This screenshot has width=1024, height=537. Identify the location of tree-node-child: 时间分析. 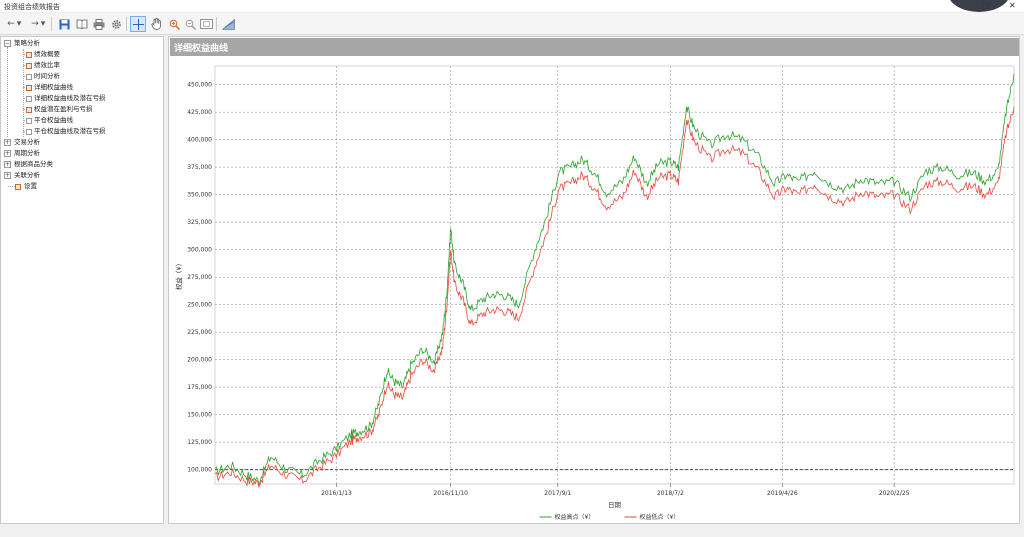
(82, 76).